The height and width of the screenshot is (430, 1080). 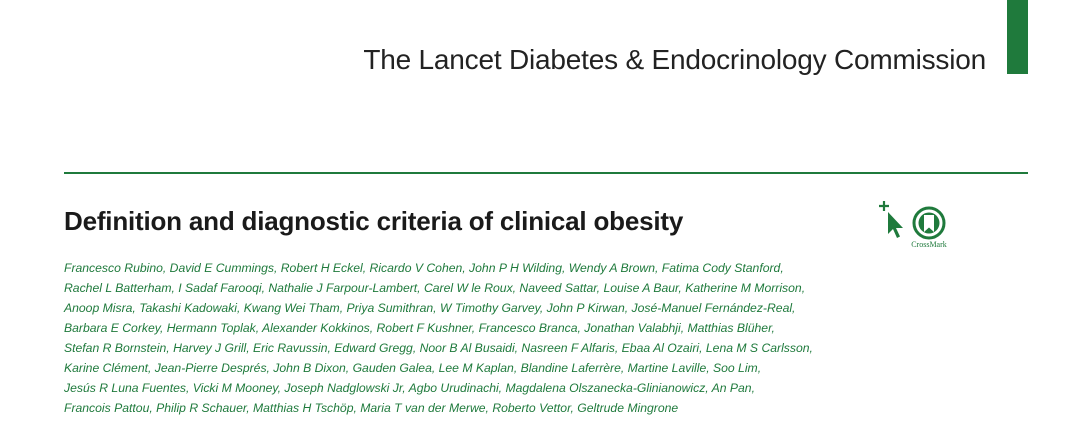 I want to click on article-badges: CrossMark, so click(x=916, y=226).